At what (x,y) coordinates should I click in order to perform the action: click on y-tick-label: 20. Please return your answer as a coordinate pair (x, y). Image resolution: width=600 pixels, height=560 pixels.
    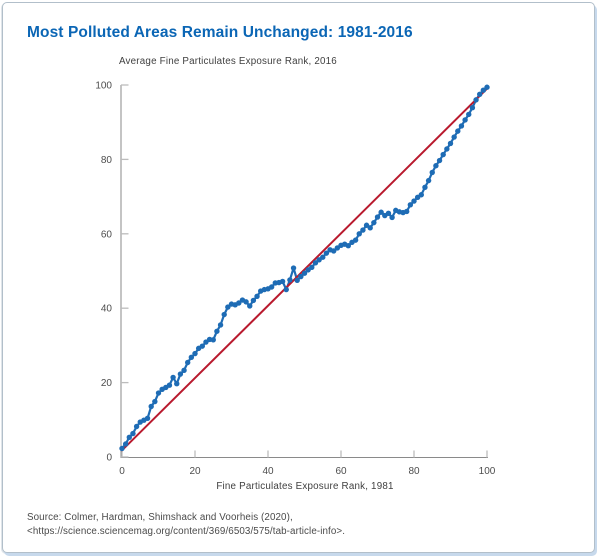
    Looking at the image, I should click on (107, 383).